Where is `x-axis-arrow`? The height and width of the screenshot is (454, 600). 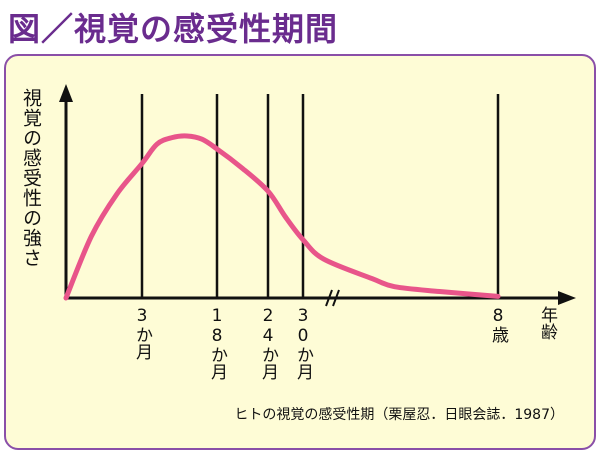
x-axis-arrow is located at coordinates (567, 298).